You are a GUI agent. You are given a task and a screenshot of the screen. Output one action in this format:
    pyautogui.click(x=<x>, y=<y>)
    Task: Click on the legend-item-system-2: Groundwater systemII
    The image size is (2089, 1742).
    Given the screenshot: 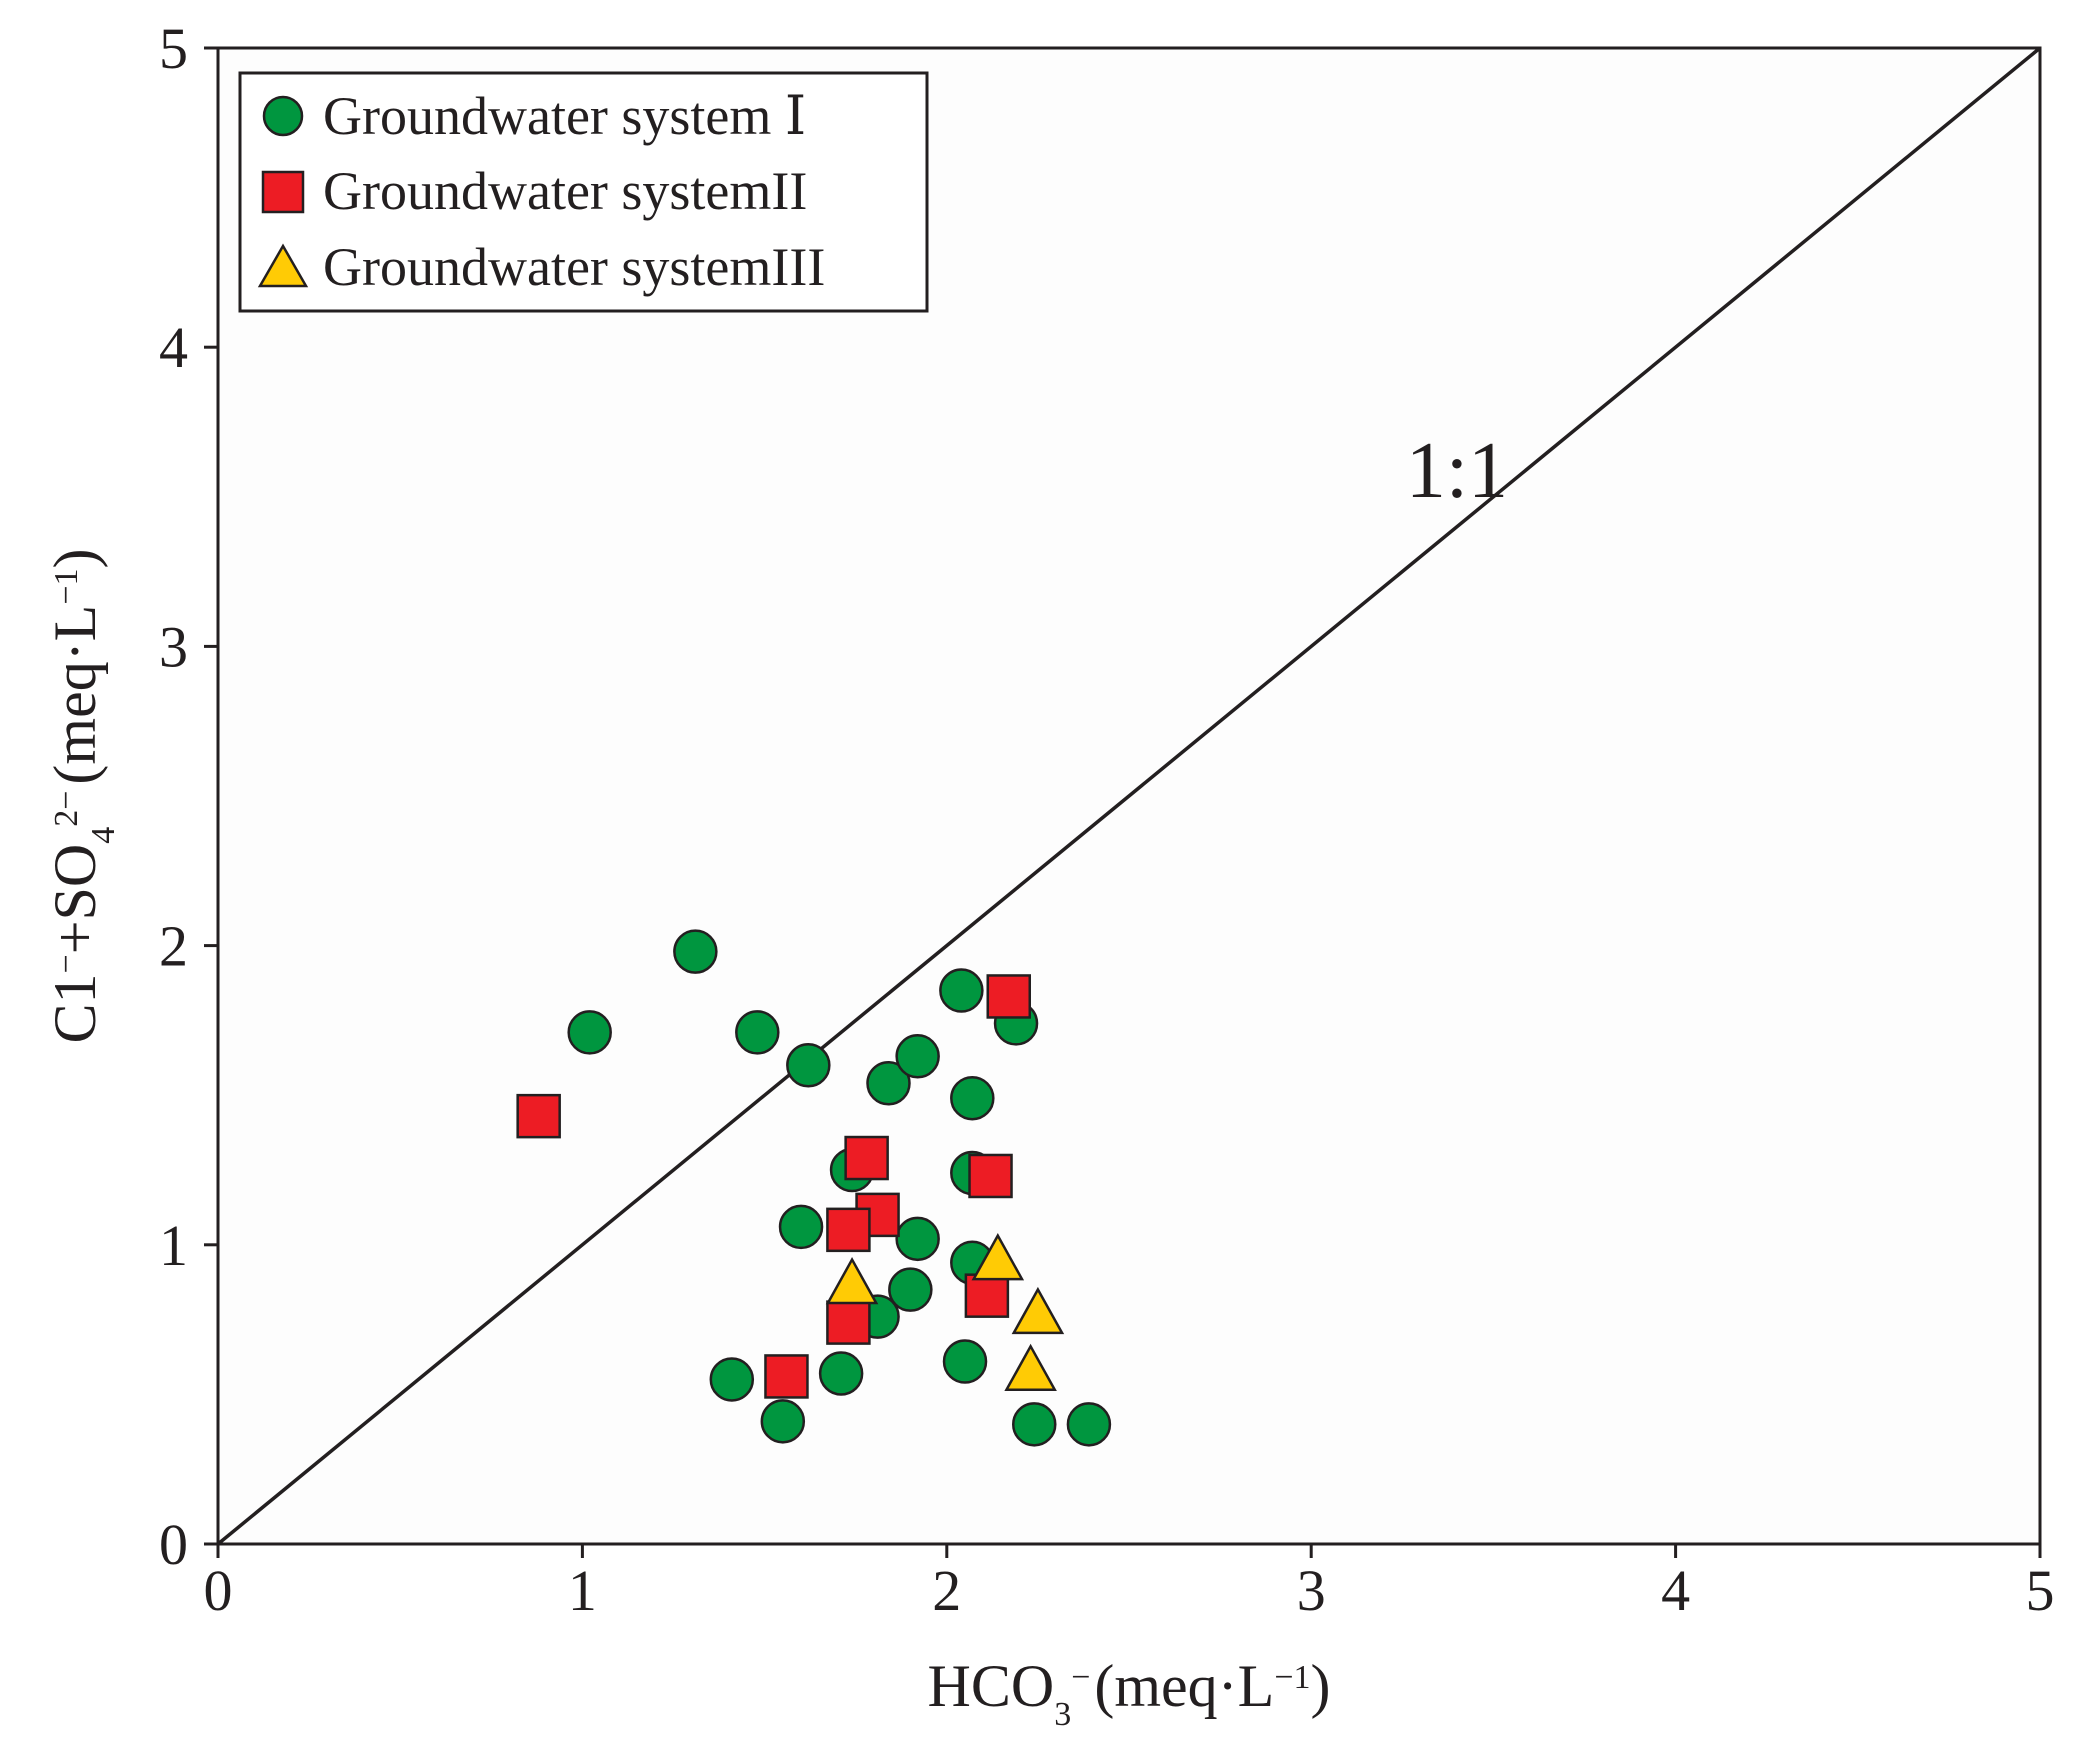 What is the action you would take?
    pyautogui.click(x=534, y=191)
    